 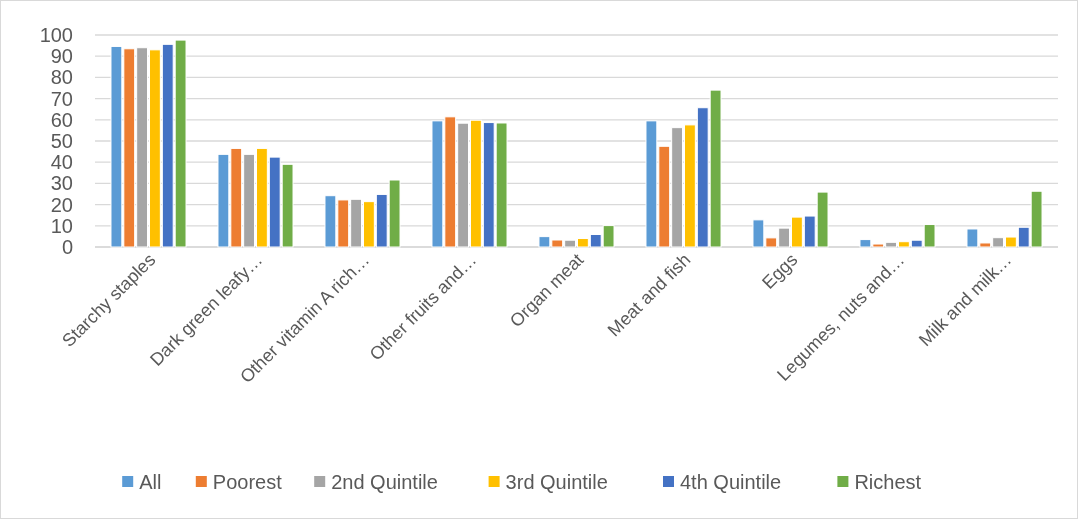 I want to click on y-tick-label: 80, so click(x=61, y=77).